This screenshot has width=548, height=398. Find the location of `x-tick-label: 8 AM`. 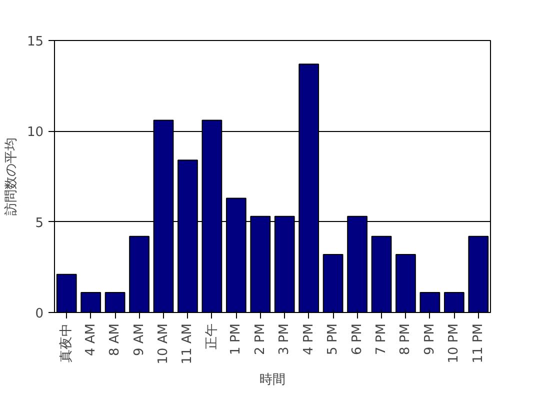

x-tick-label: 8 AM is located at coordinates (115, 339).